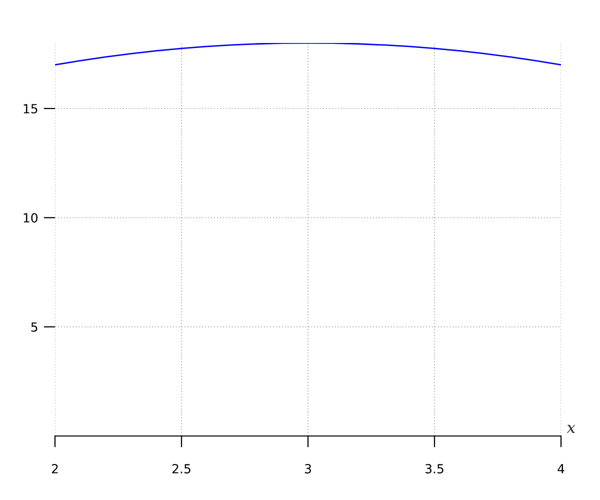  Describe the element at coordinates (55, 469) in the screenshot. I see `x-tick-label: 2` at that location.